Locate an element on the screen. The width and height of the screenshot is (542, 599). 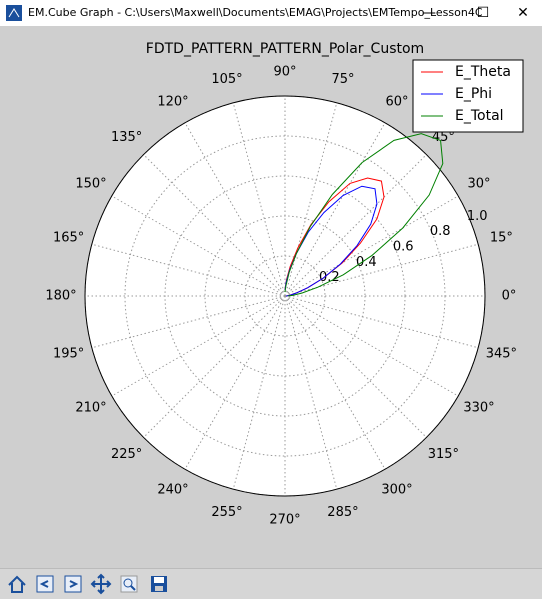
angle-tick-label: 105° is located at coordinates (226, 79).